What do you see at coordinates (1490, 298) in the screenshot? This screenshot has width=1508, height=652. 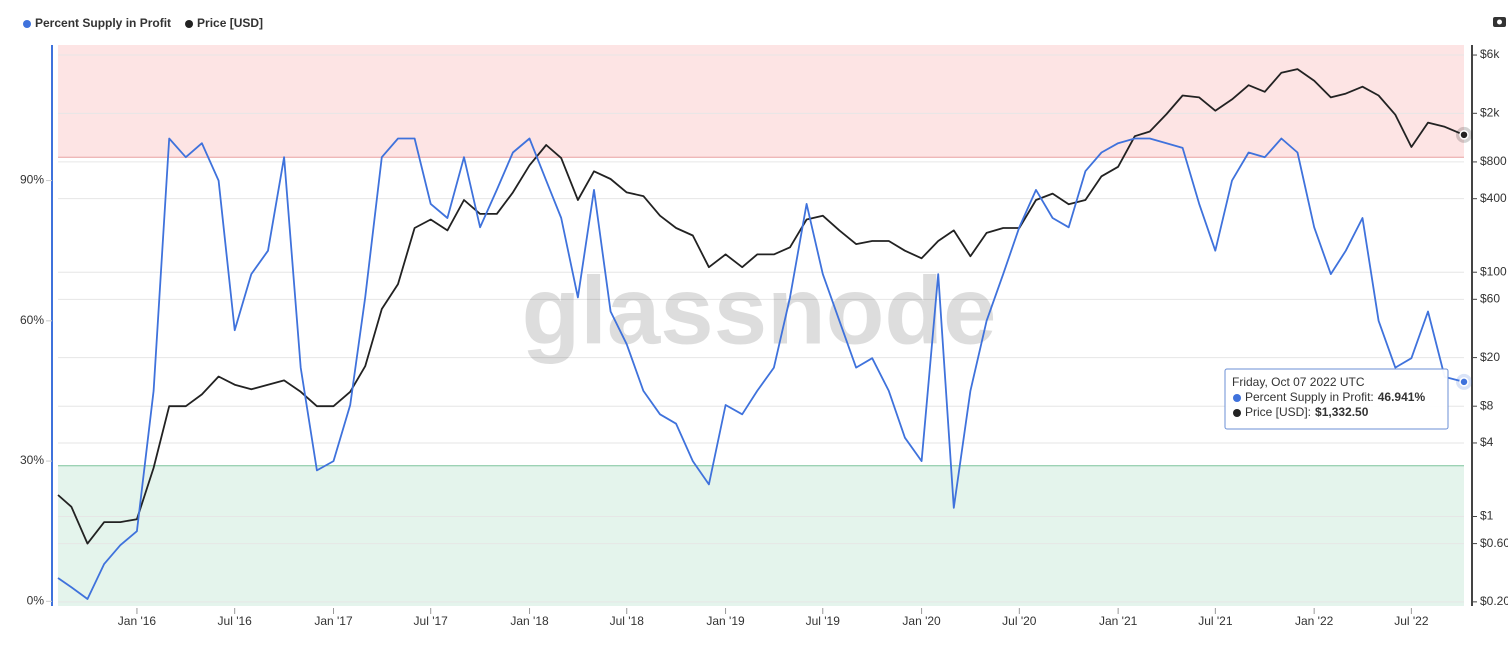 I see `y2-tick-label: $60` at bounding box center [1490, 298].